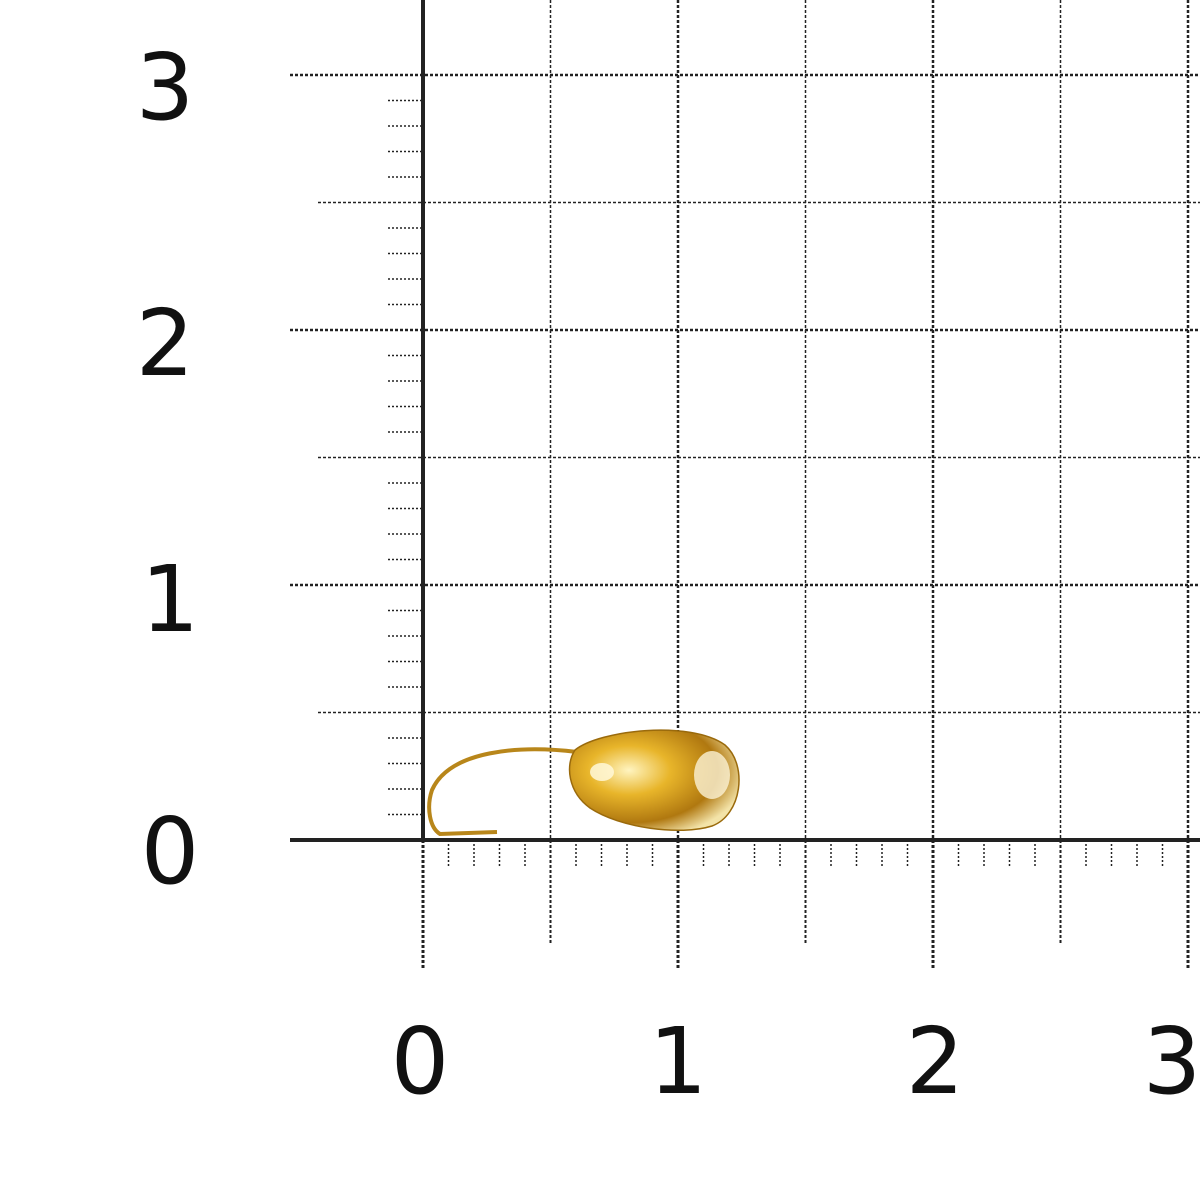  What do you see at coordinates (165, 87) in the screenshot?
I see `y-label-3: 3` at bounding box center [165, 87].